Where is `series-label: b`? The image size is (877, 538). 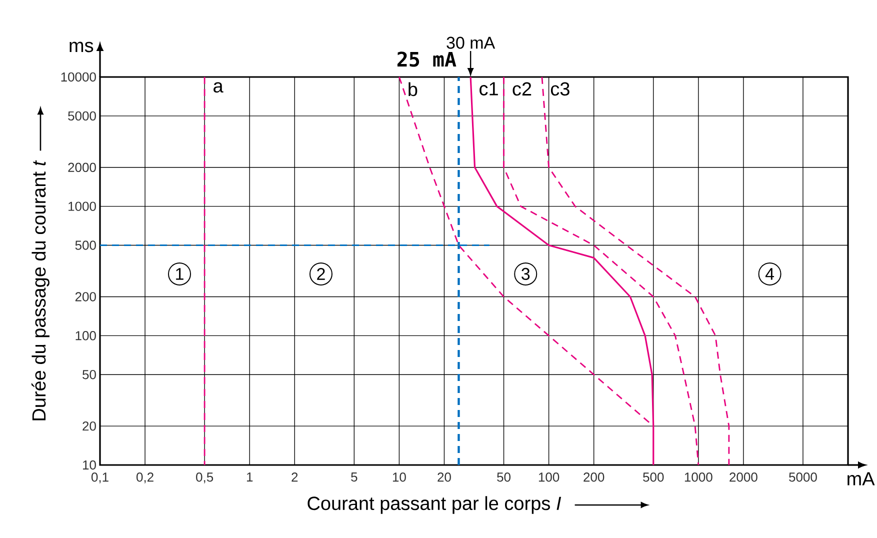
series-label: b is located at coordinates (413, 89).